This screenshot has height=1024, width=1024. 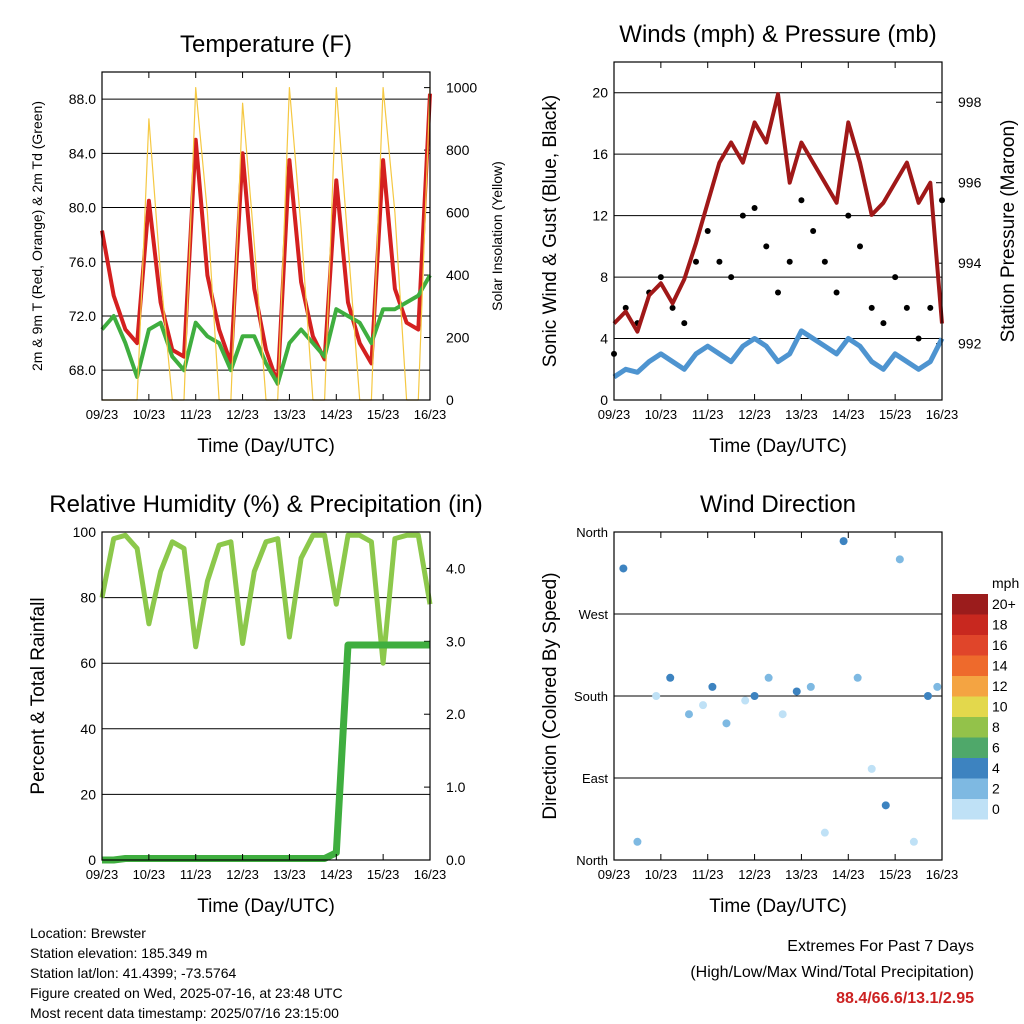 I want to click on y-axis-label: Direction (Colored By Speed), so click(x=550, y=695).